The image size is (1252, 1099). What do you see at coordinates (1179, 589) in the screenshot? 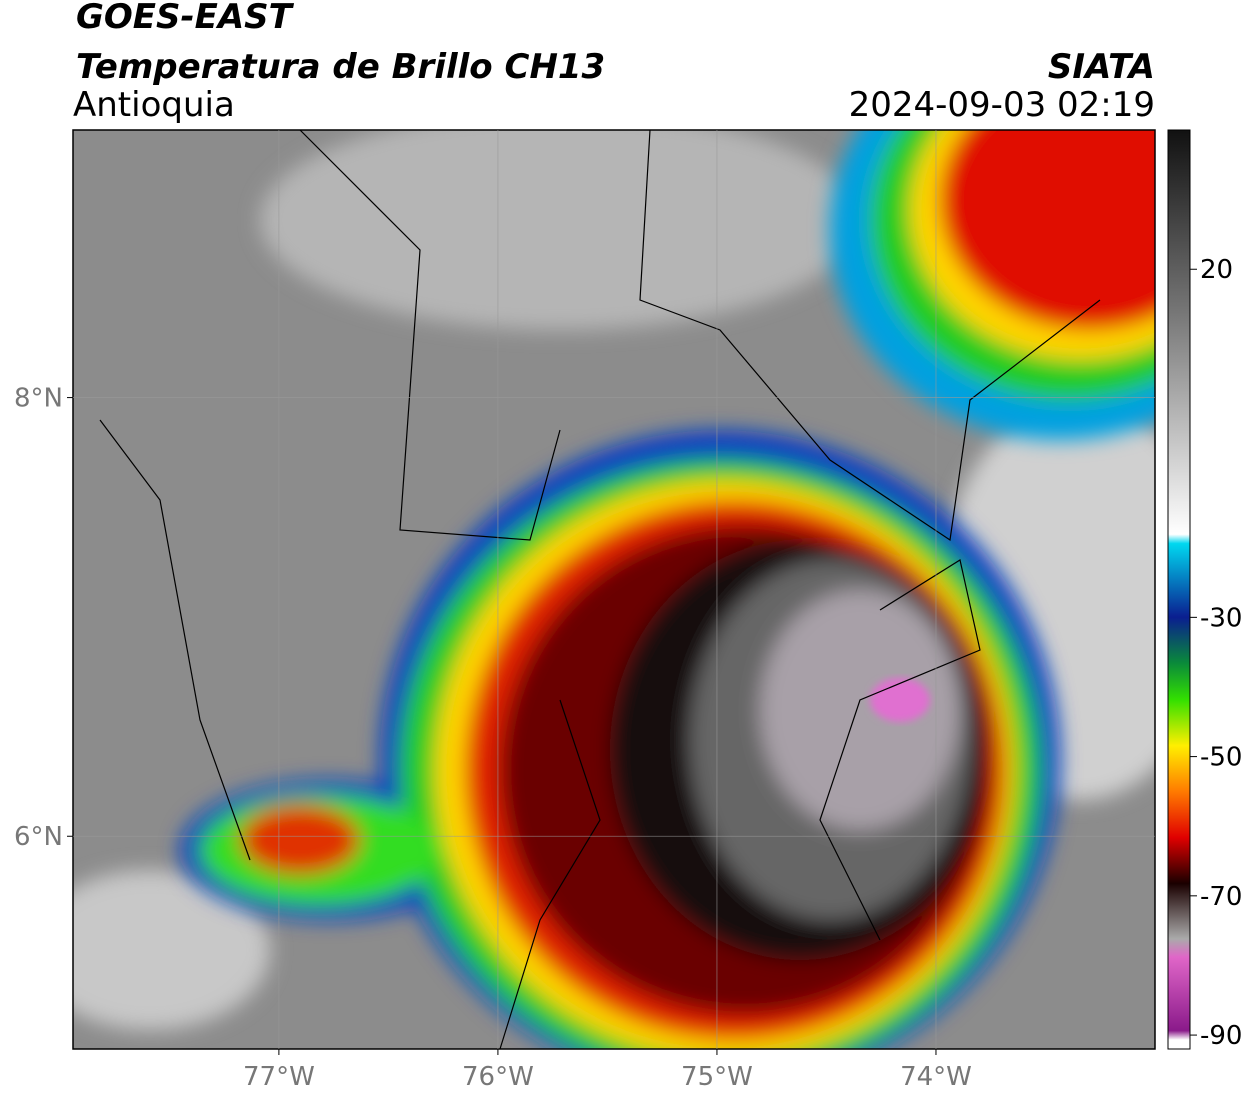
I see `colorbar` at bounding box center [1179, 589].